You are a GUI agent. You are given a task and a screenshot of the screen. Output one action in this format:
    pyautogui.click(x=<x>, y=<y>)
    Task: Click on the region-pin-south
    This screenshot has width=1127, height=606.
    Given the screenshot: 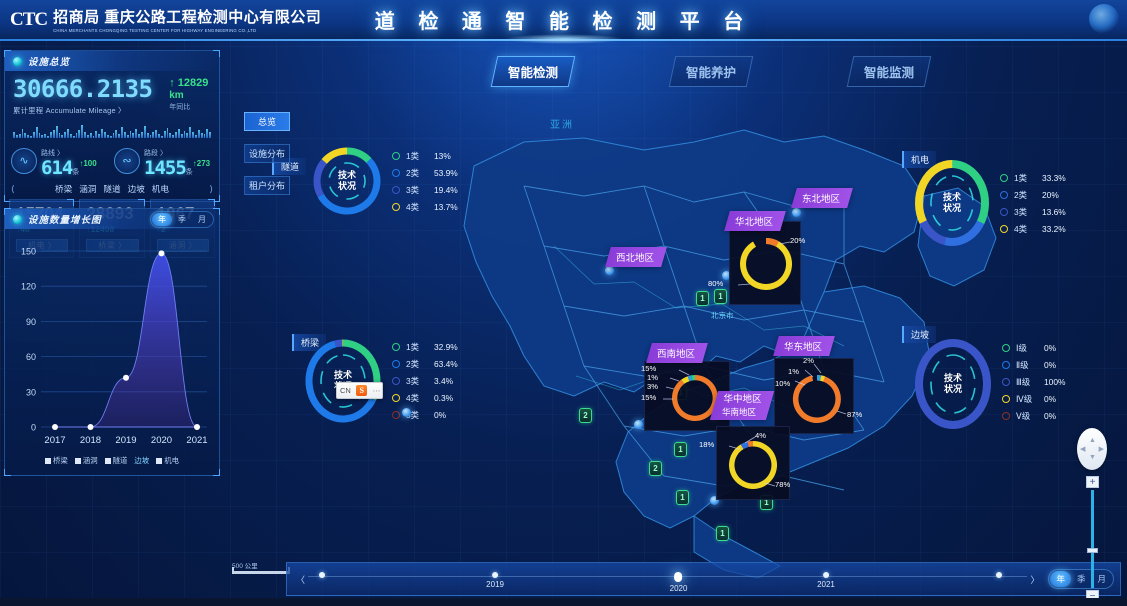 What is the action you would take?
    pyautogui.click(x=714, y=500)
    